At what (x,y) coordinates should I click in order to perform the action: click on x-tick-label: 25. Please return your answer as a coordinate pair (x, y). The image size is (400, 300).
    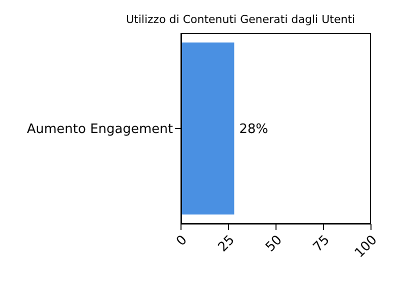
    Looking at the image, I should click on (227, 244).